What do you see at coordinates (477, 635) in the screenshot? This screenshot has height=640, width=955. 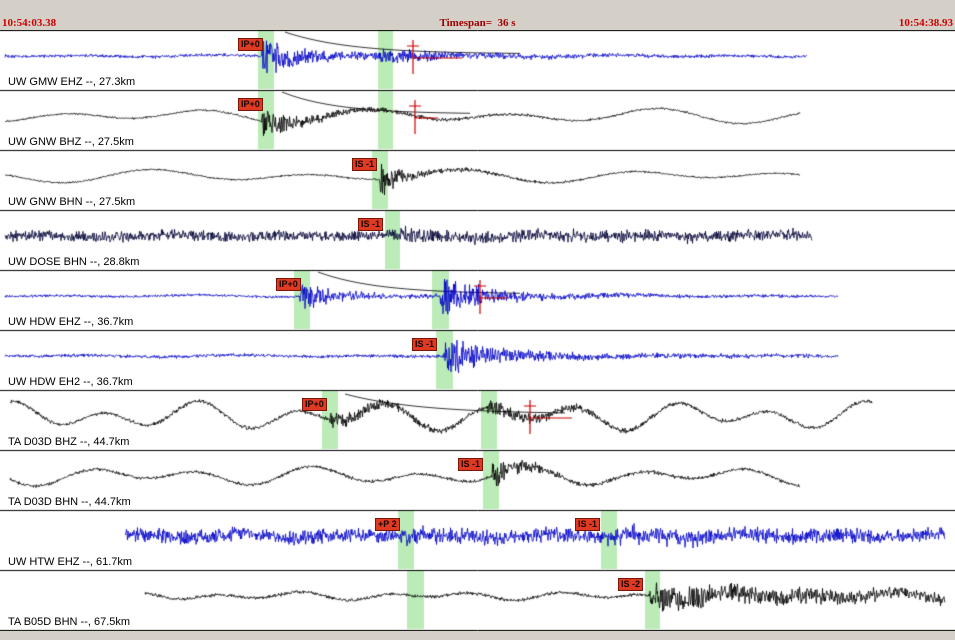 I see `bottom-strip` at bounding box center [477, 635].